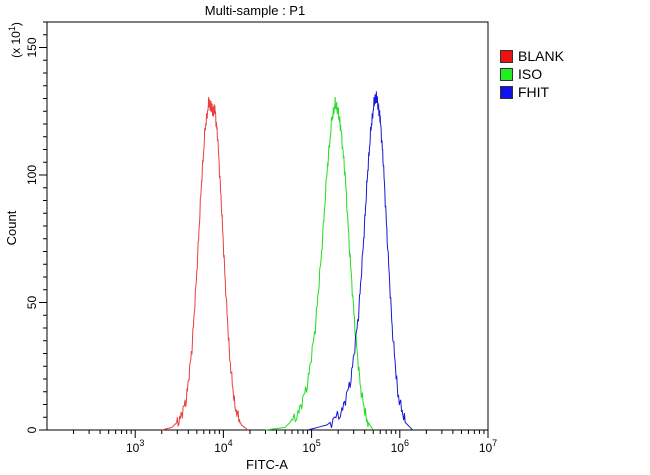  I want to click on x-tick-label: 10³, so click(135, 446).